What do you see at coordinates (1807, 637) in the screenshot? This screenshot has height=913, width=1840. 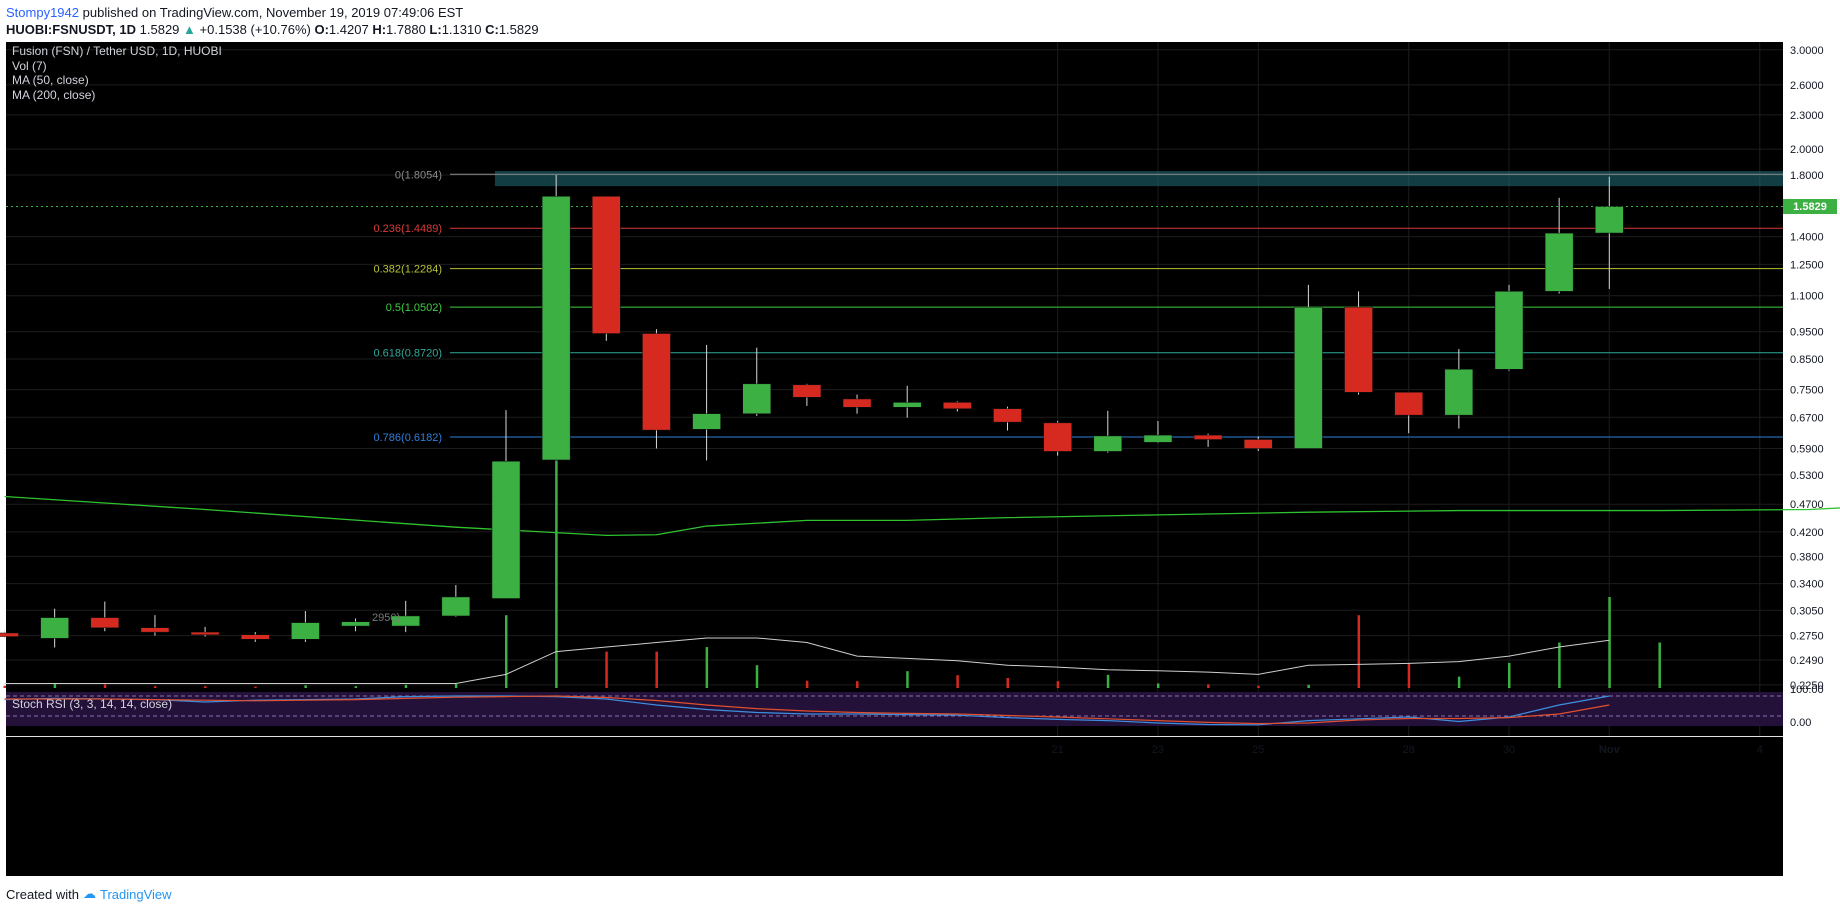 I see `price-tick: 0.2750` at bounding box center [1807, 637].